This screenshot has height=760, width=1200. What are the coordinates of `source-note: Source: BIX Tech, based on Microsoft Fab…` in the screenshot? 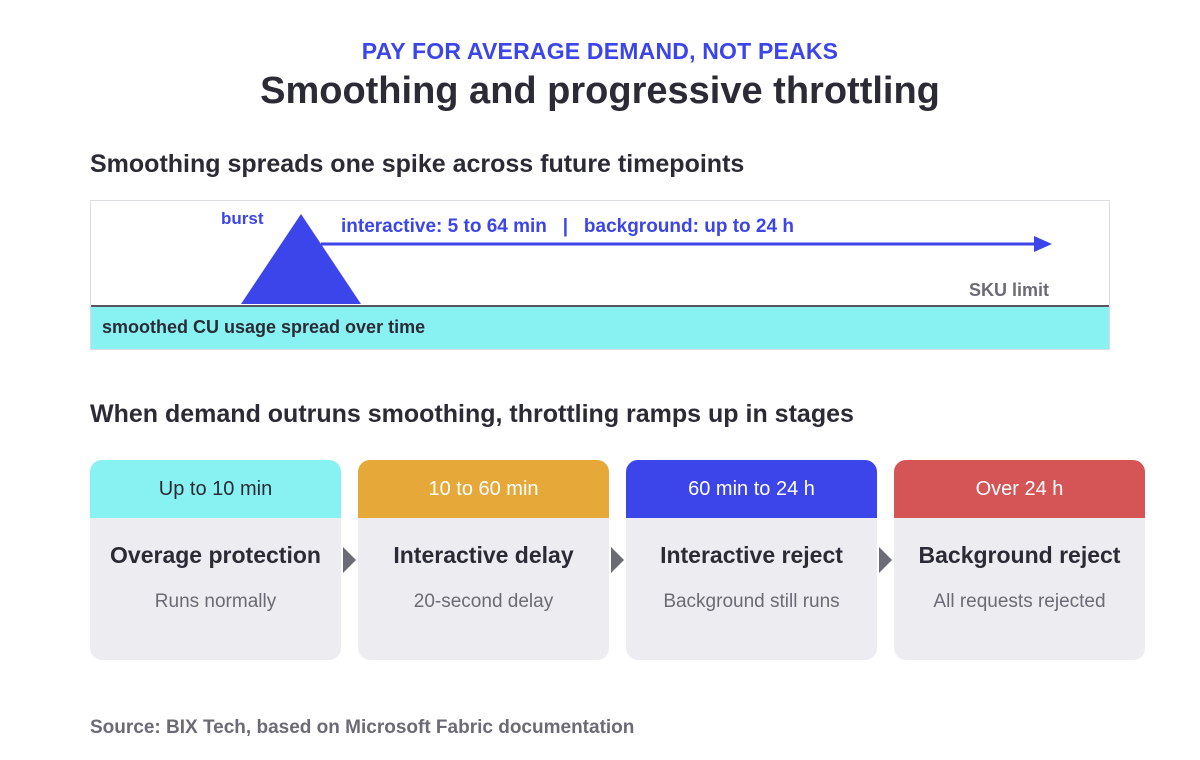 It's located at (362, 727).